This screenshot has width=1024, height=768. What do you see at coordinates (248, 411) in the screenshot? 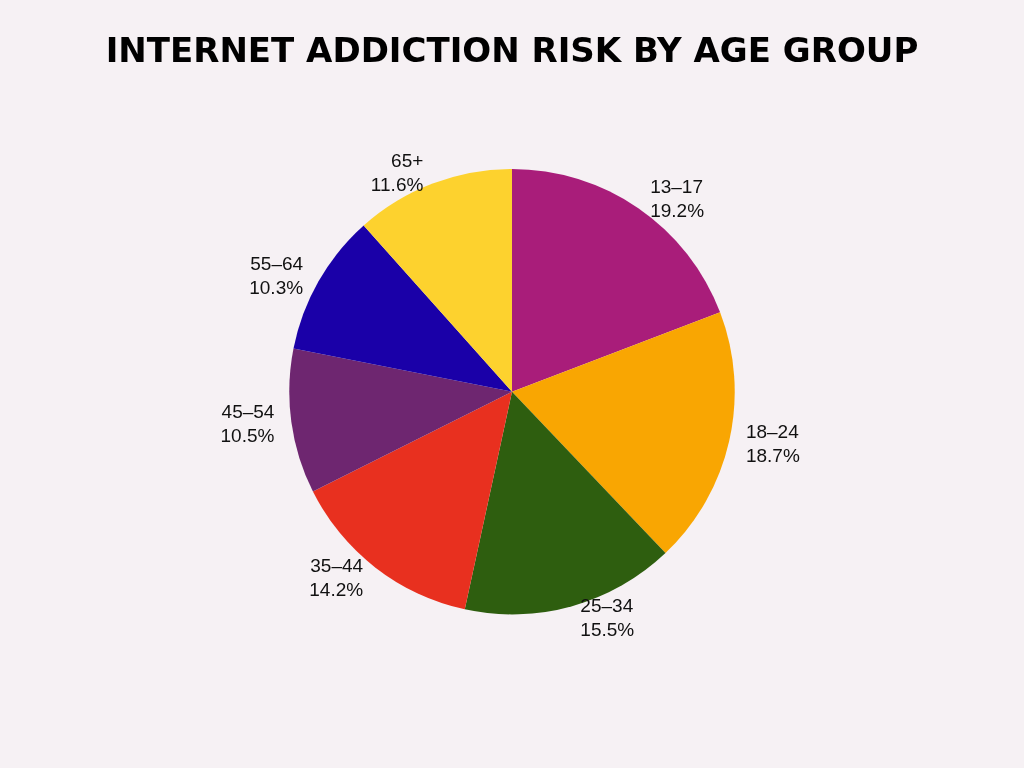
I see `slice-label: 45–54` at bounding box center [248, 411].